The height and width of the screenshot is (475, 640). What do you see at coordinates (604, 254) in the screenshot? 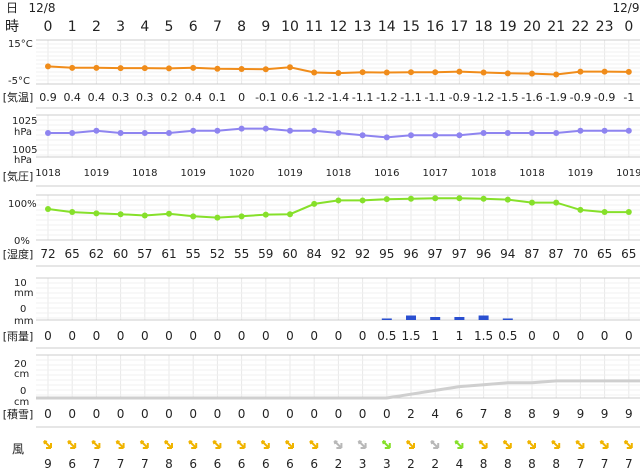
I see `humidity-value: 65` at bounding box center [604, 254].